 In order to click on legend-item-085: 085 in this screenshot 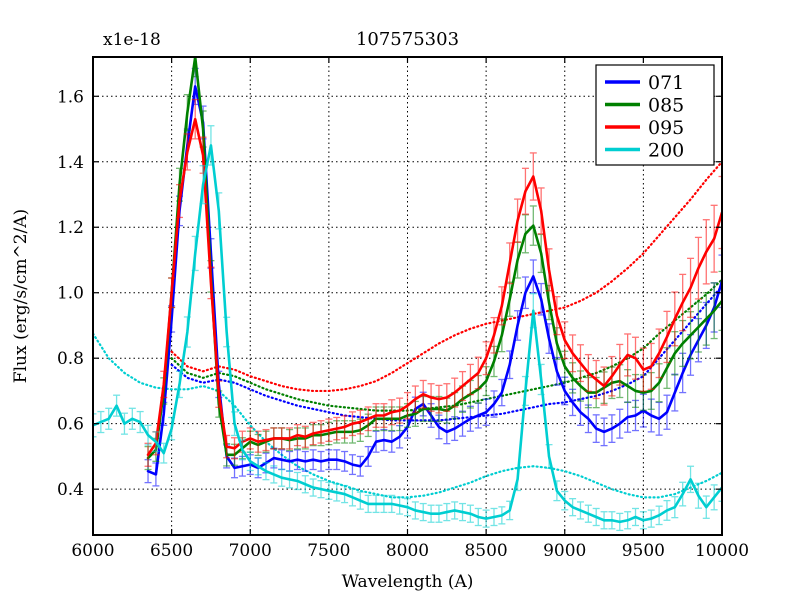, I will do `click(644, 106)`.